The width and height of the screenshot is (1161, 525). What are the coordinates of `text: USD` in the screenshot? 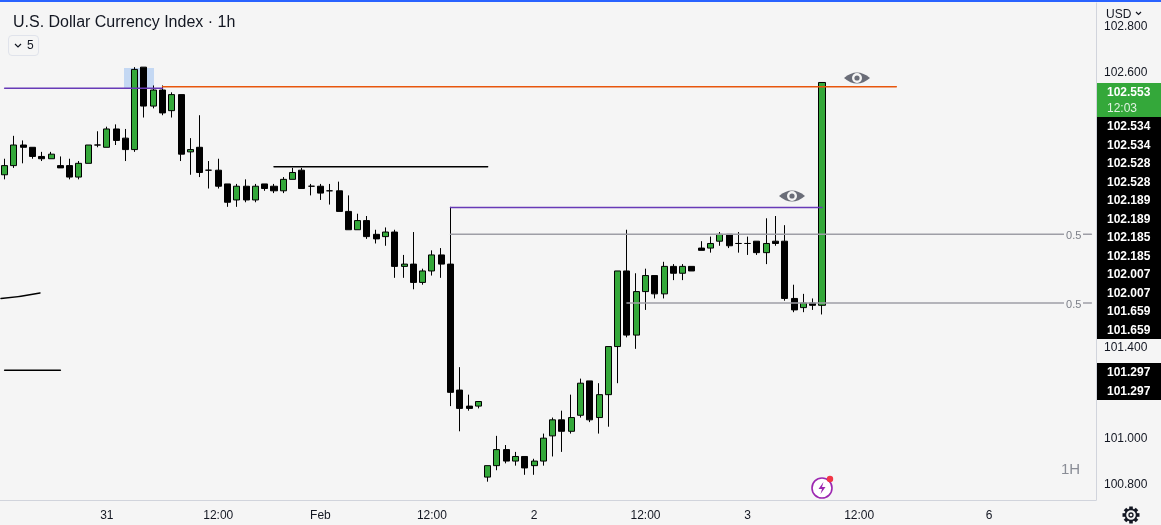 It's located at (1119, 14).